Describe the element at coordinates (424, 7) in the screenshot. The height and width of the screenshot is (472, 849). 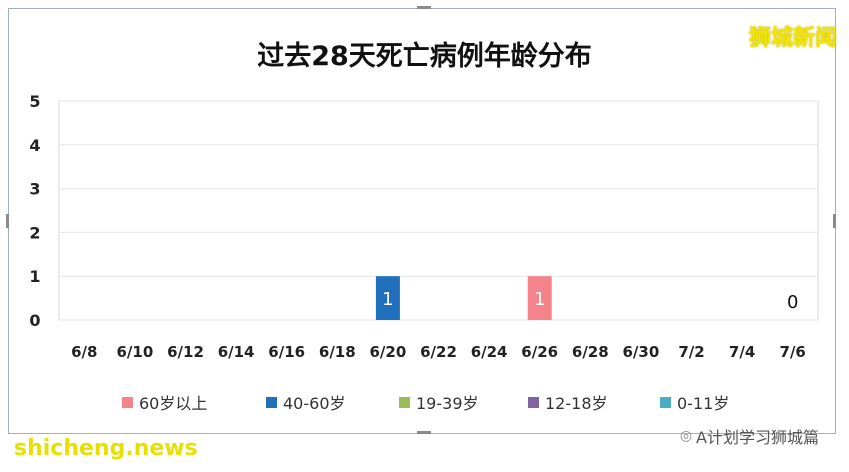
I see `resize-handle-top` at that location.